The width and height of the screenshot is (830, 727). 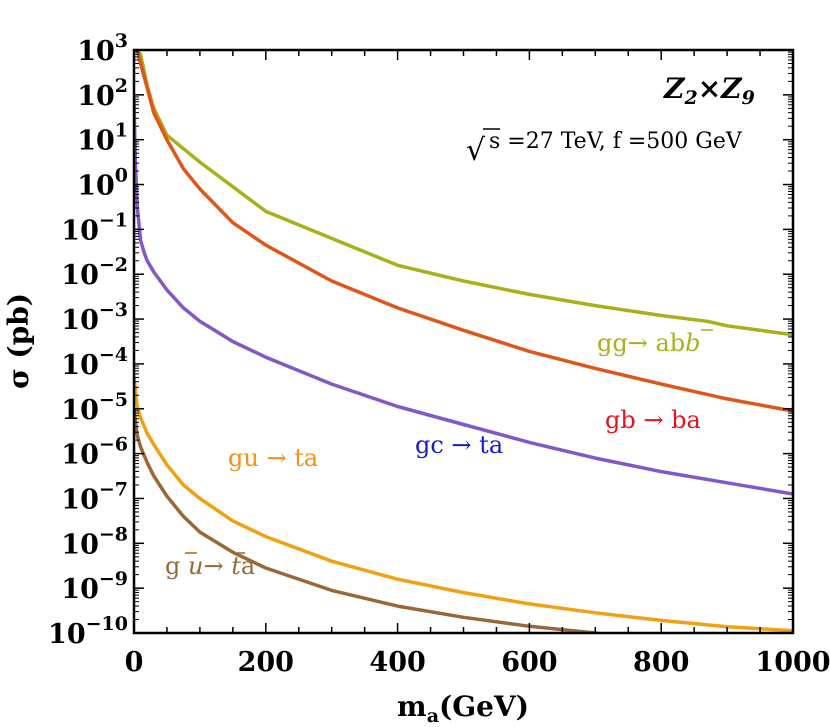 What do you see at coordinates (94, 496) in the screenshot?
I see `y-tick-label: 10⁻⁷` at bounding box center [94, 496].